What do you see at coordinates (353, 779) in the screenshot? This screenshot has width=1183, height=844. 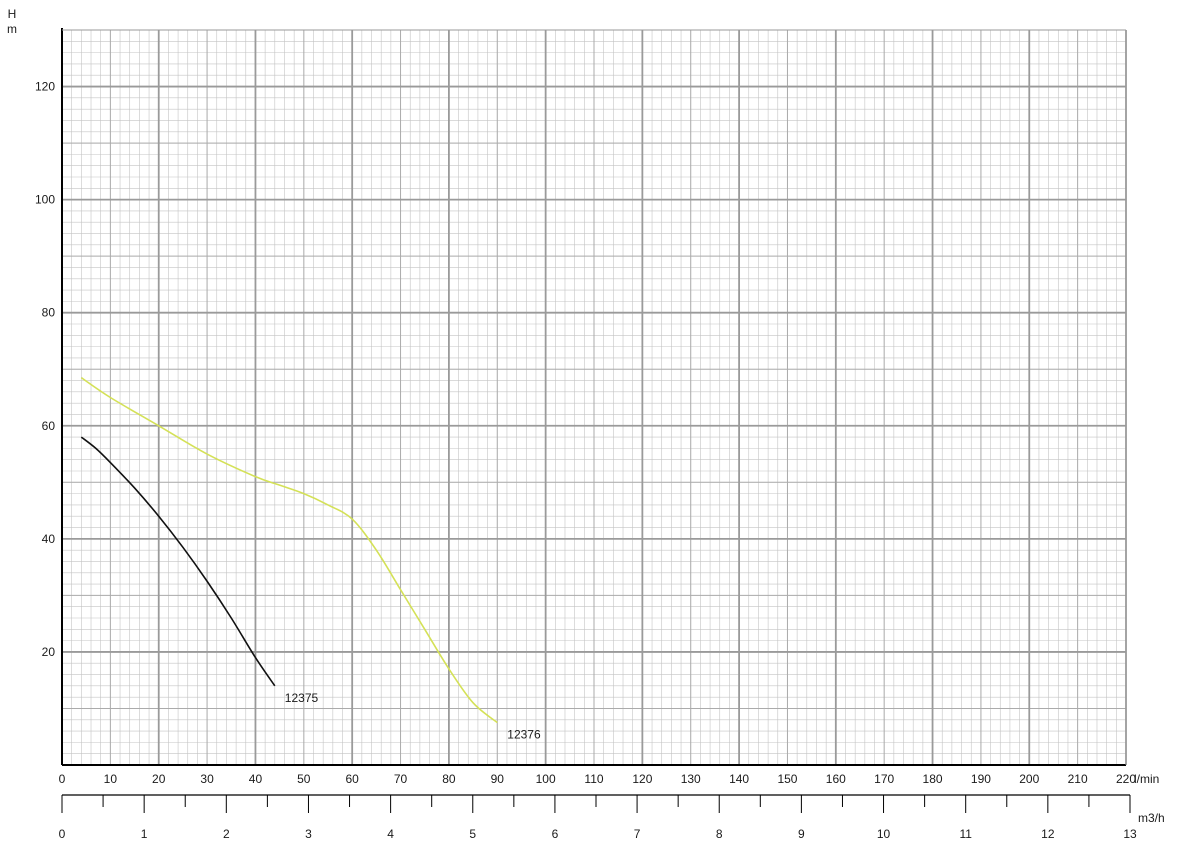 I see `x-tick-label: 60` at bounding box center [353, 779].